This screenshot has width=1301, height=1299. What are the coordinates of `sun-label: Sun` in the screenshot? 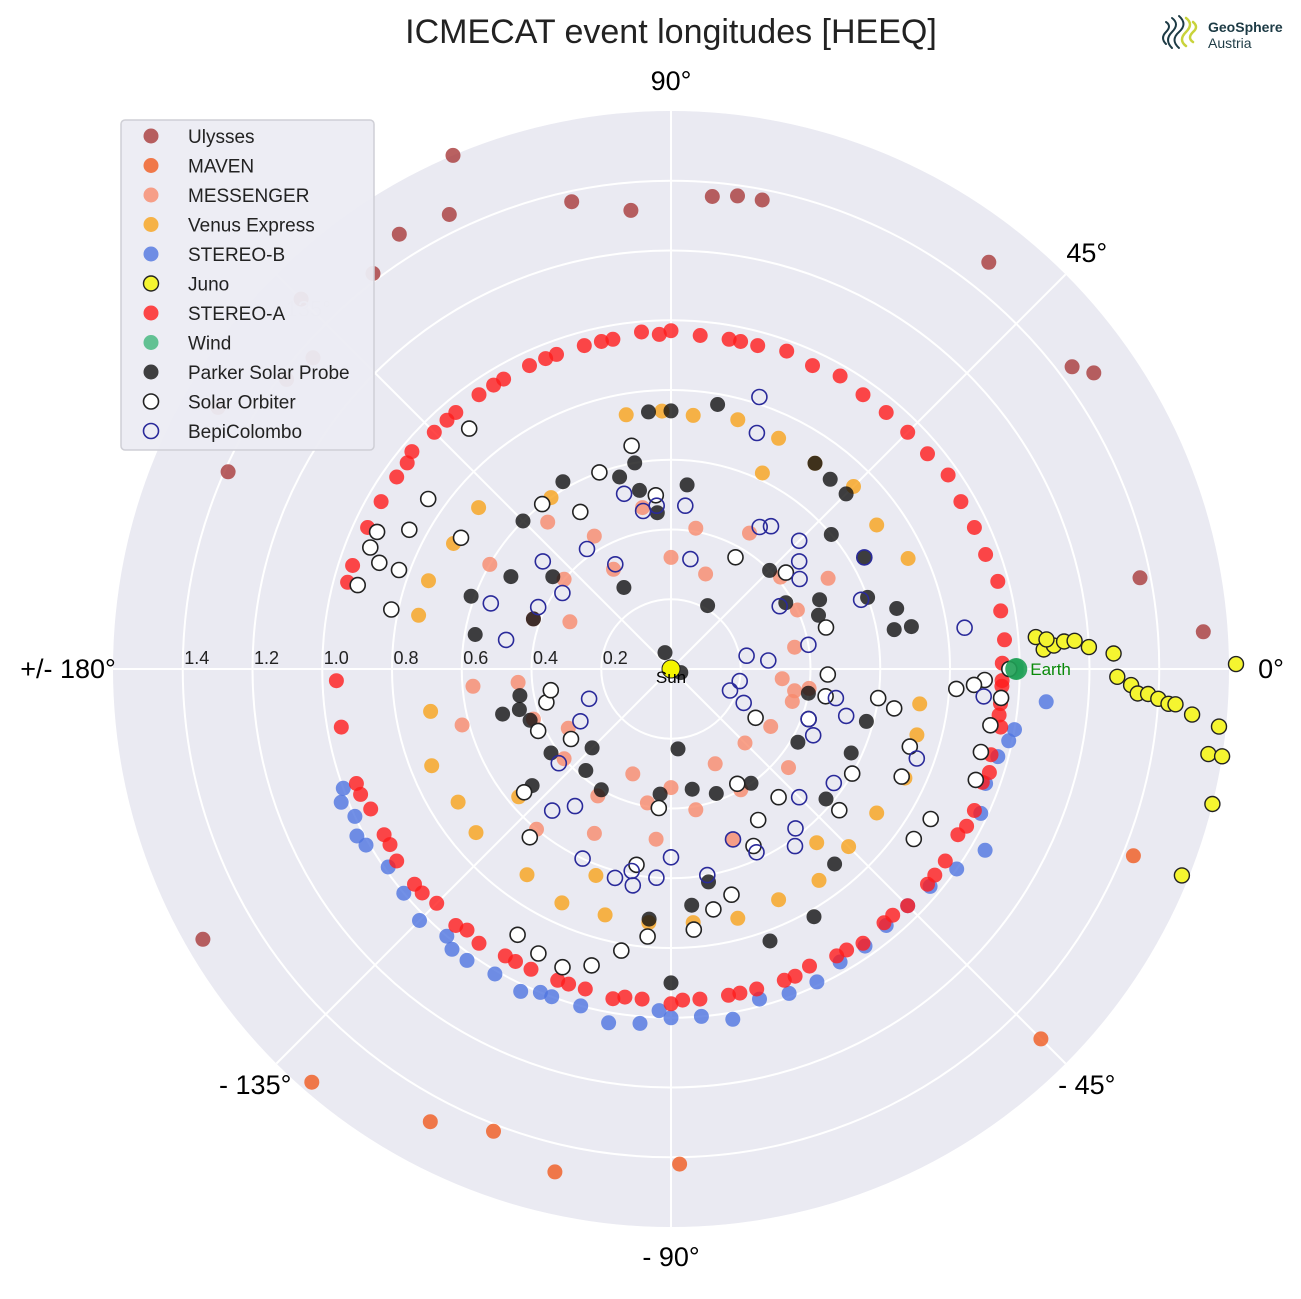 It's located at (671, 677).